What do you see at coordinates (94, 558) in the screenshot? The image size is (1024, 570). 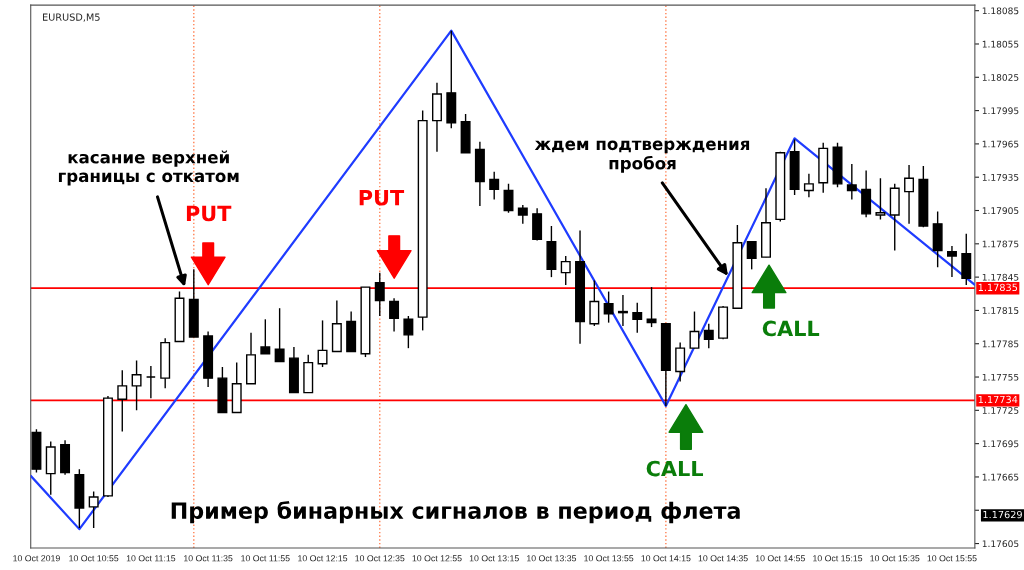 I see `x-tick-label: 10 Oct 10:55` at bounding box center [94, 558].